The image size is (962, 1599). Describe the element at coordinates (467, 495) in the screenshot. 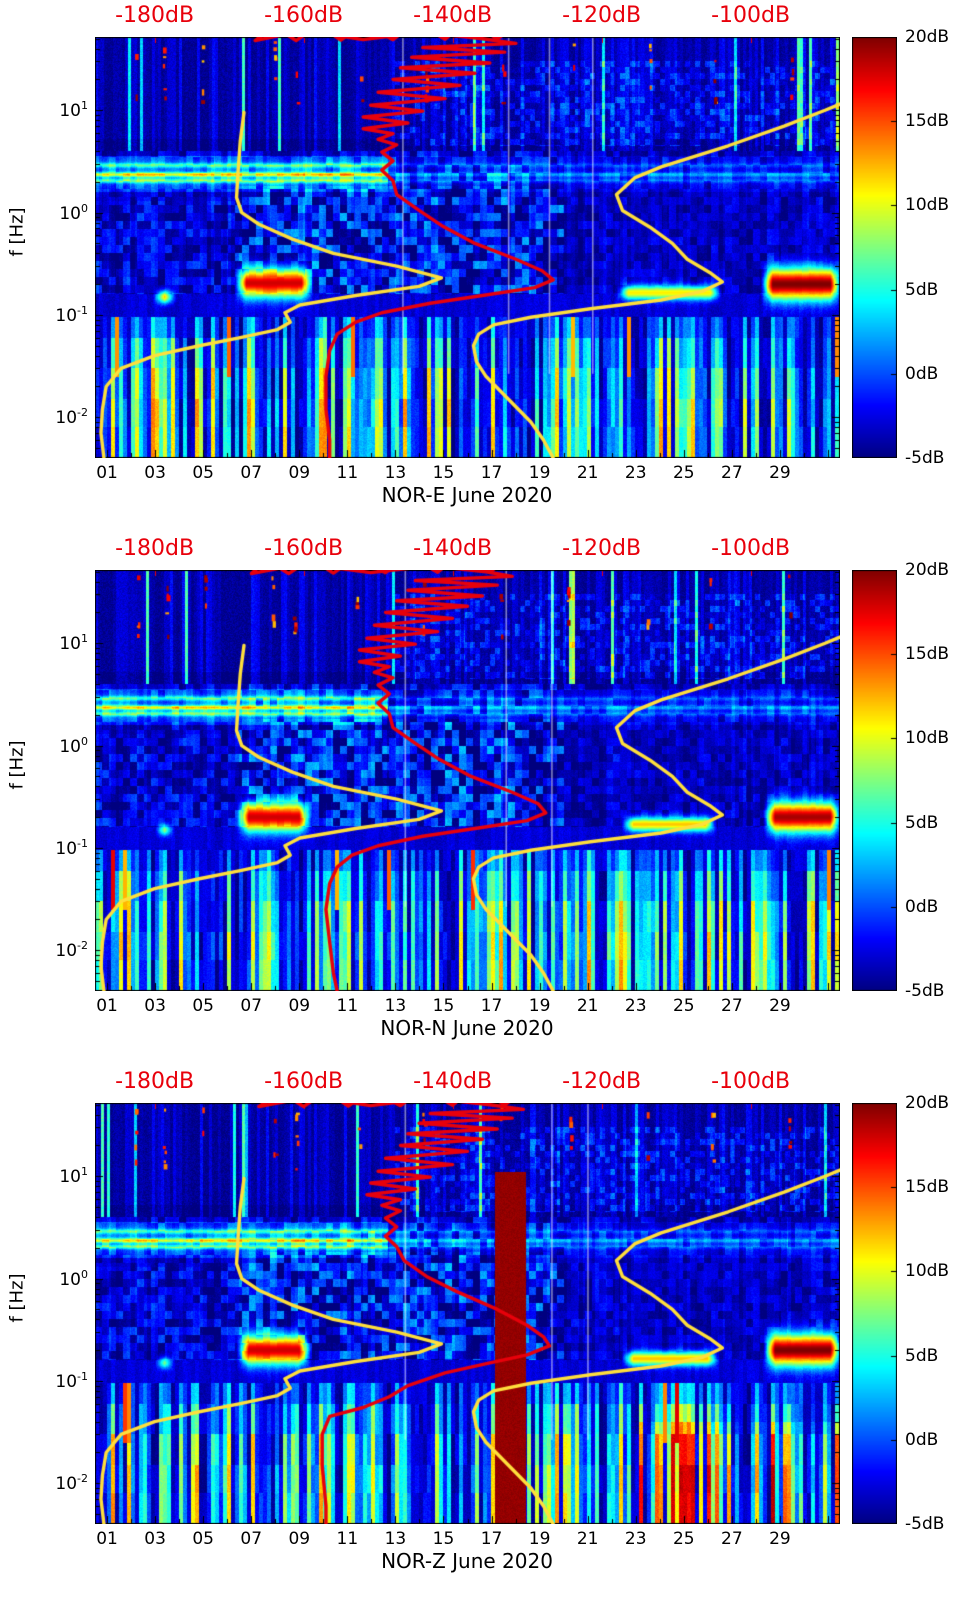

I see `panel-title: NOR-E June 2020` at that location.